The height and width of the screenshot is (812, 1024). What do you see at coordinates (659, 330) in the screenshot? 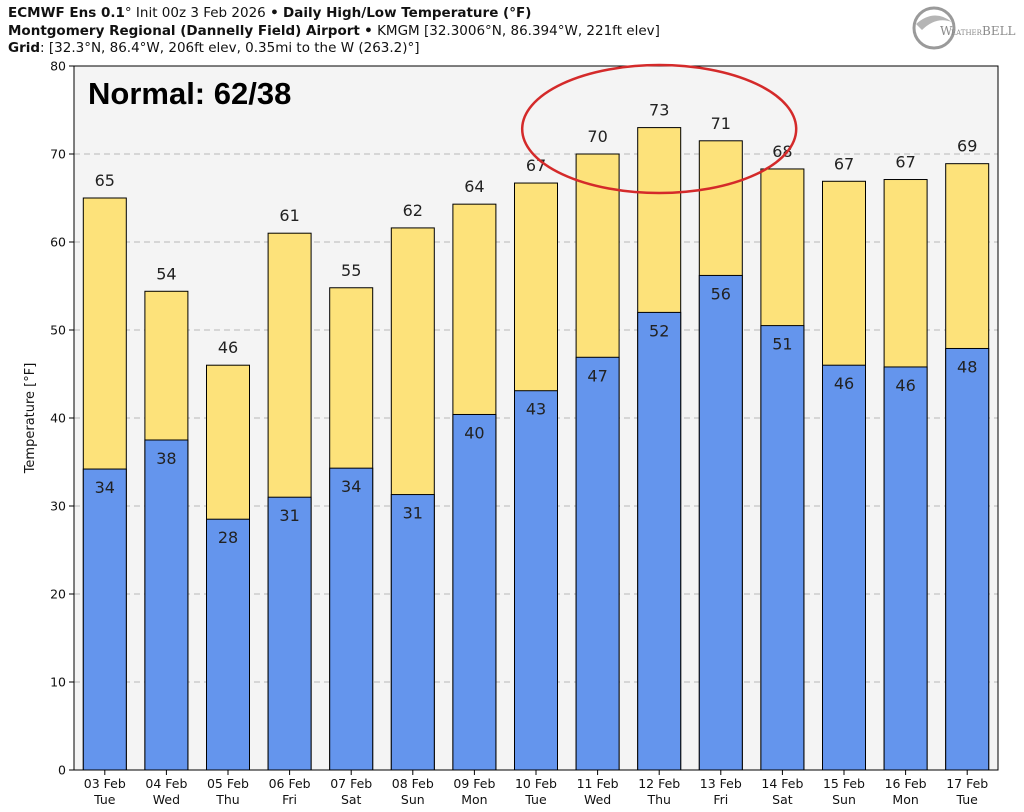
I see `low-value-label: 52` at bounding box center [659, 330].